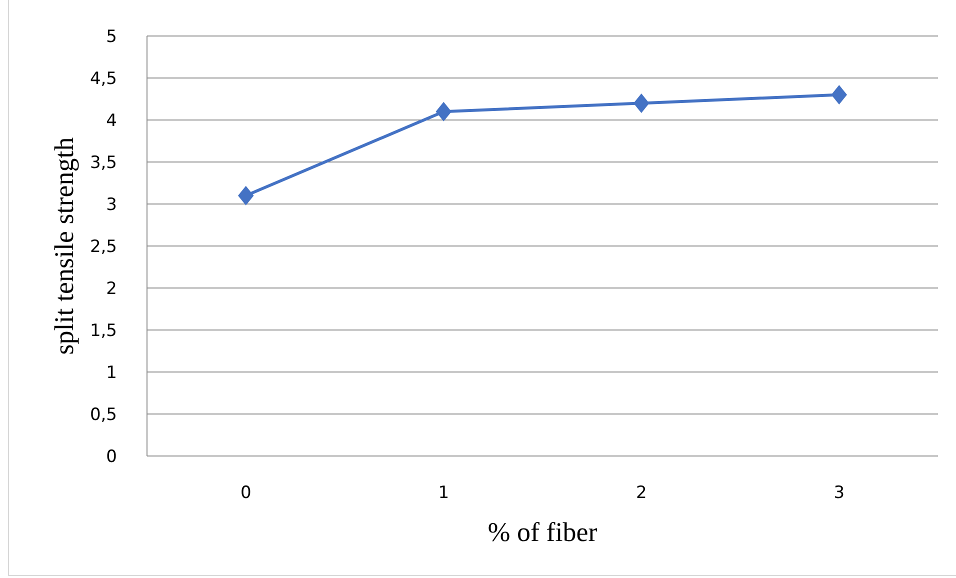 Image resolution: width=956 pixels, height=578 pixels. What do you see at coordinates (444, 493) in the screenshot?
I see `x-tick-label: 1` at bounding box center [444, 493].